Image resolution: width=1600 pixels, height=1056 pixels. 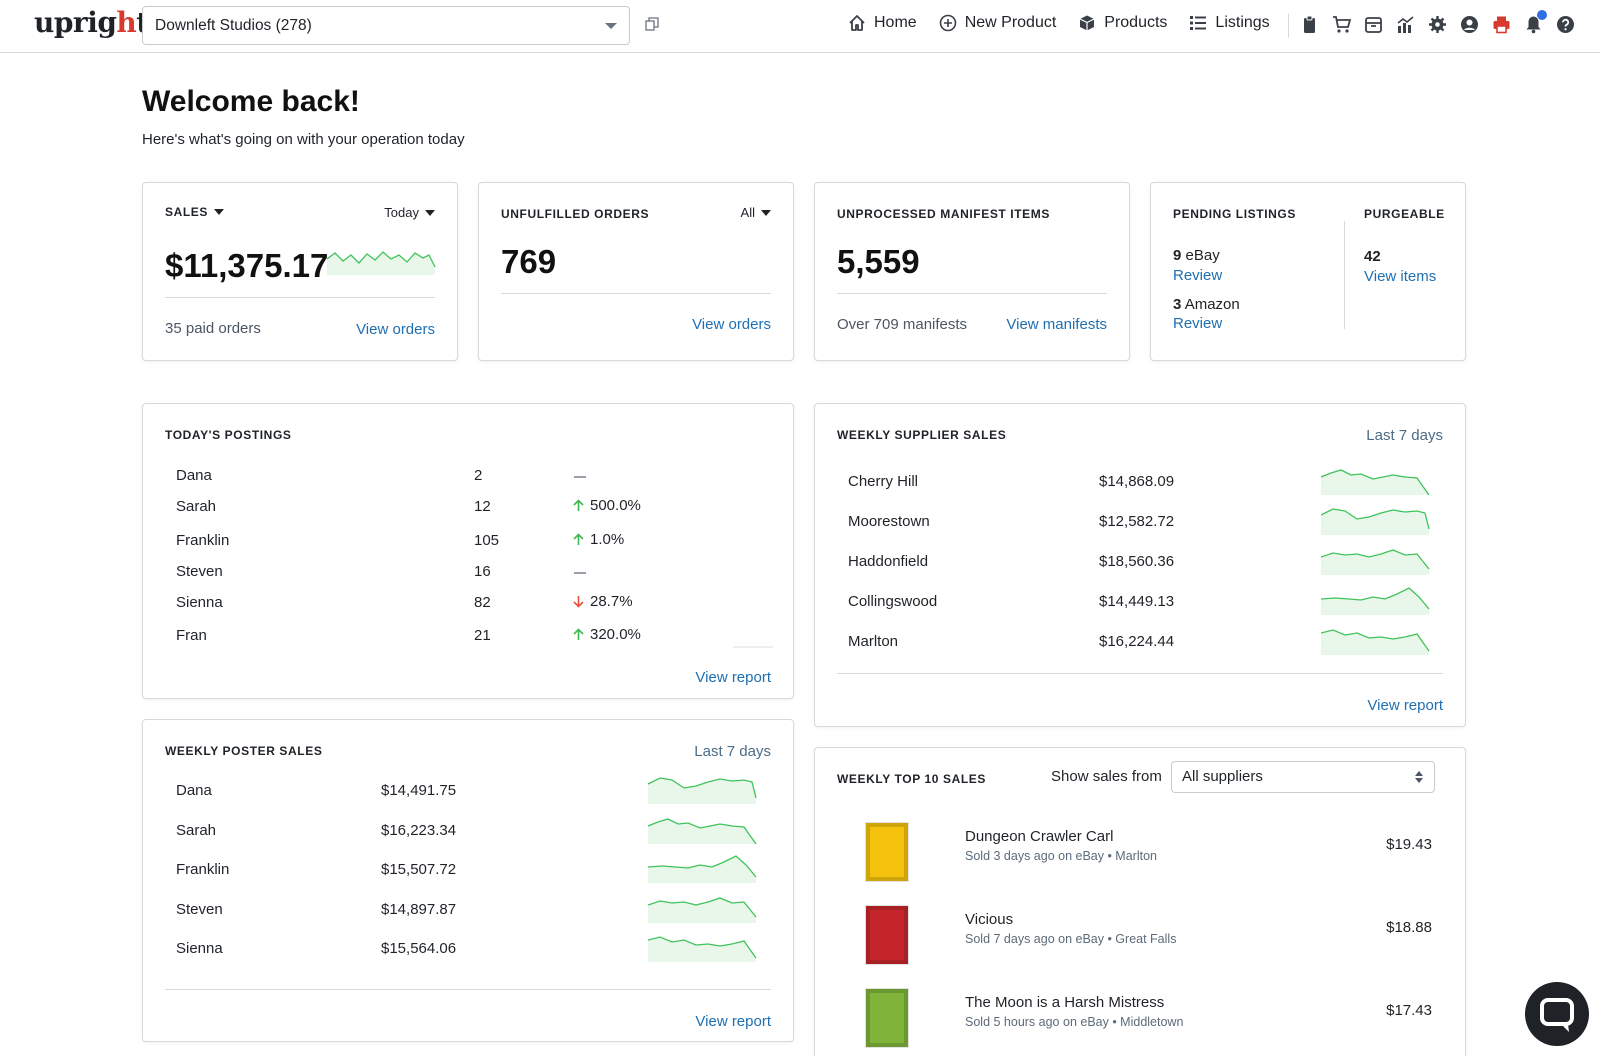 What do you see at coordinates (1373, 25) in the screenshot?
I see `archive-icon` at bounding box center [1373, 25].